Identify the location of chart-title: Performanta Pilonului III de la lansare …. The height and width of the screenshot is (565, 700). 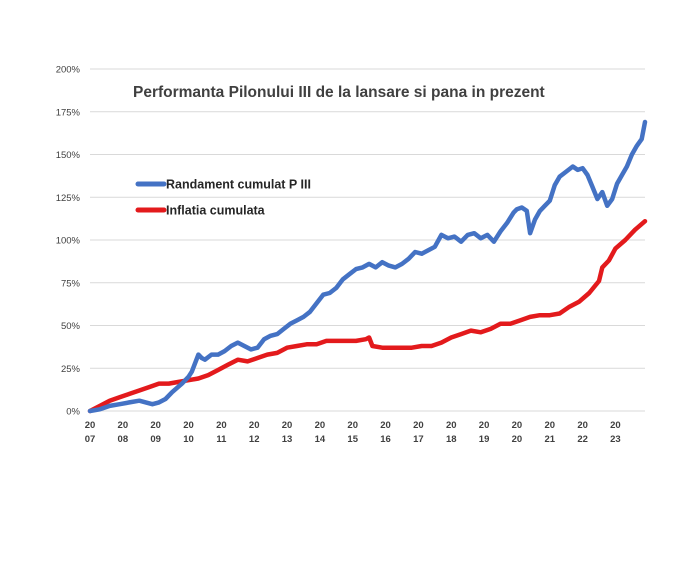
(339, 92).